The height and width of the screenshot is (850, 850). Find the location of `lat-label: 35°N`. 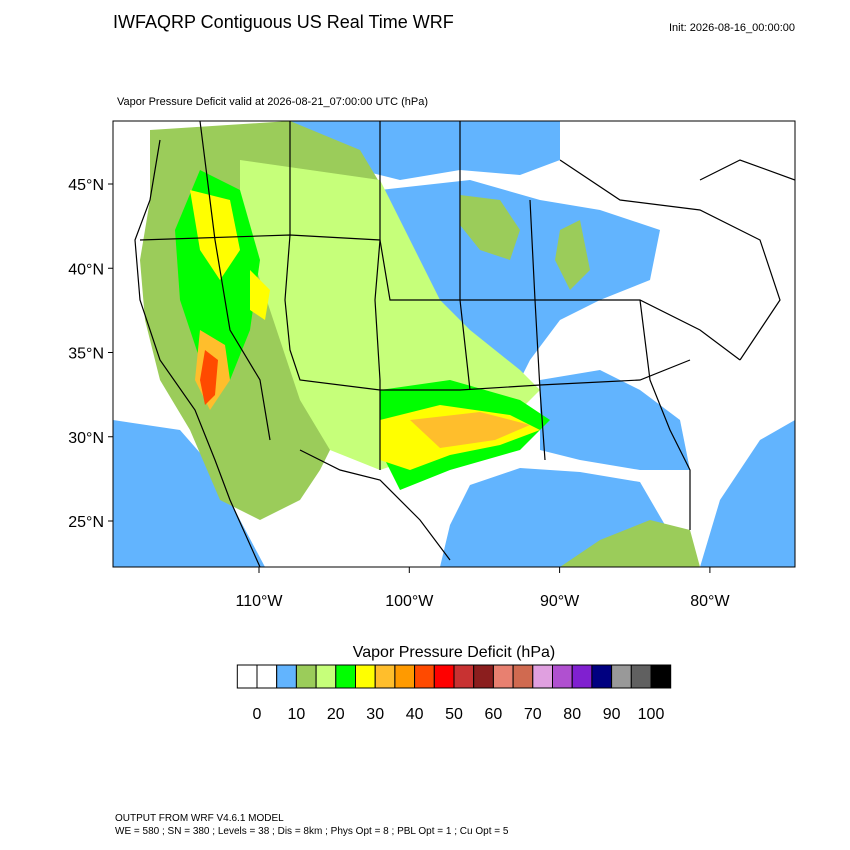

lat-label: 35°N is located at coordinates (86, 354).